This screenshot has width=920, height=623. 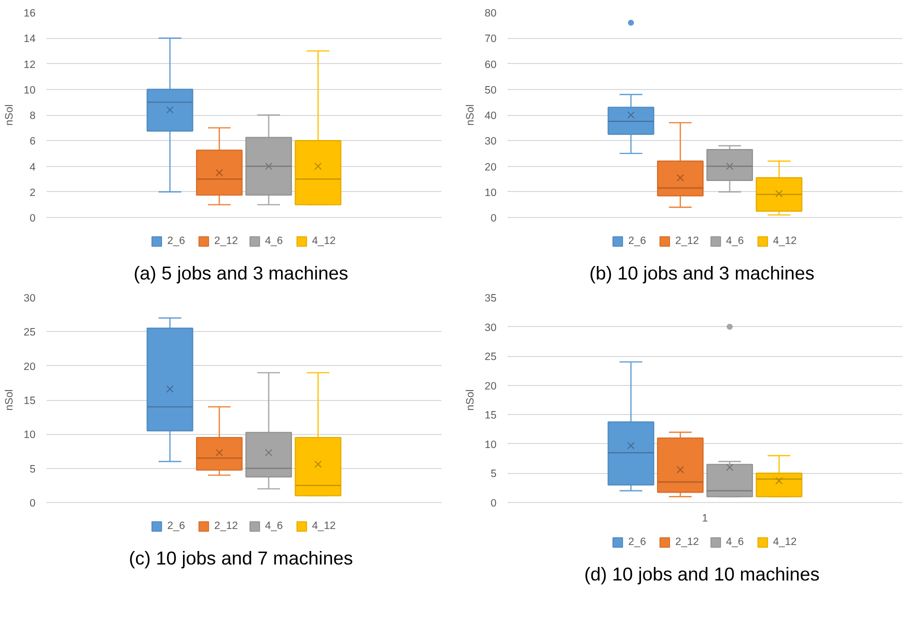 What do you see at coordinates (490, 64) in the screenshot?
I see `y-tick-label: 60` at bounding box center [490, 64].